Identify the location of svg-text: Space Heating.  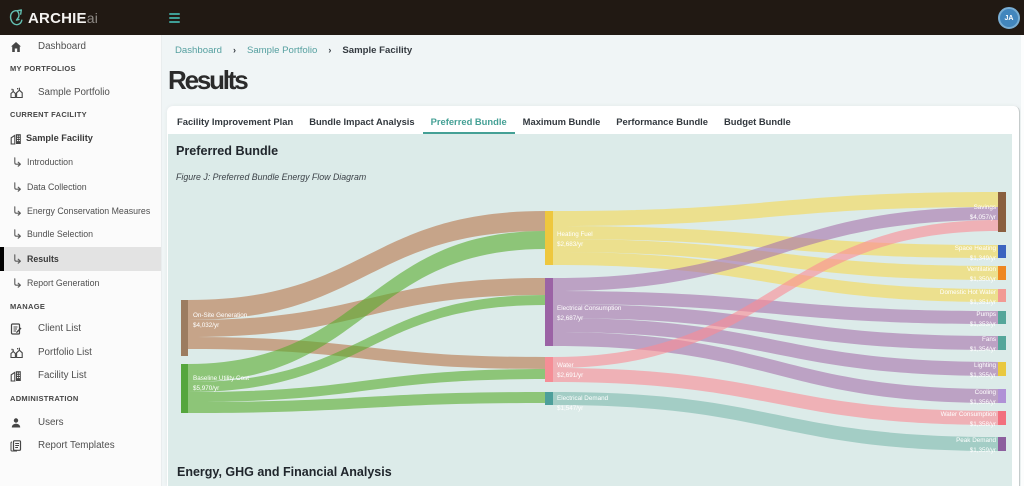
(976, 248).